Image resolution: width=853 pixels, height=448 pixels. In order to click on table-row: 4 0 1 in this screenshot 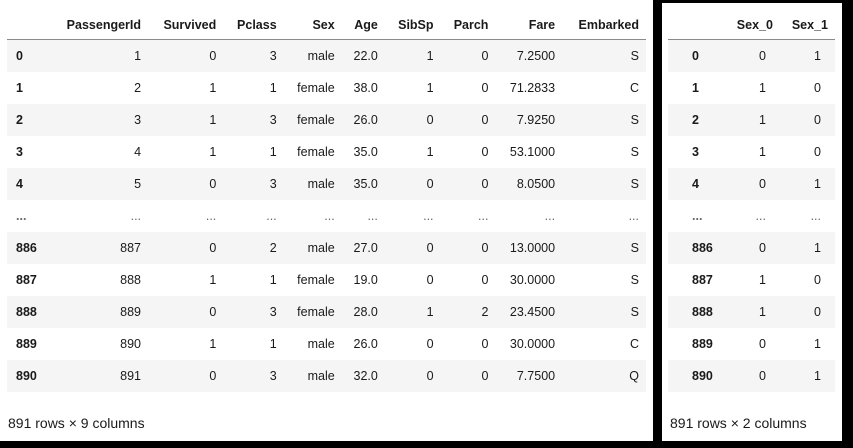, I will do `click(751, 183)`.